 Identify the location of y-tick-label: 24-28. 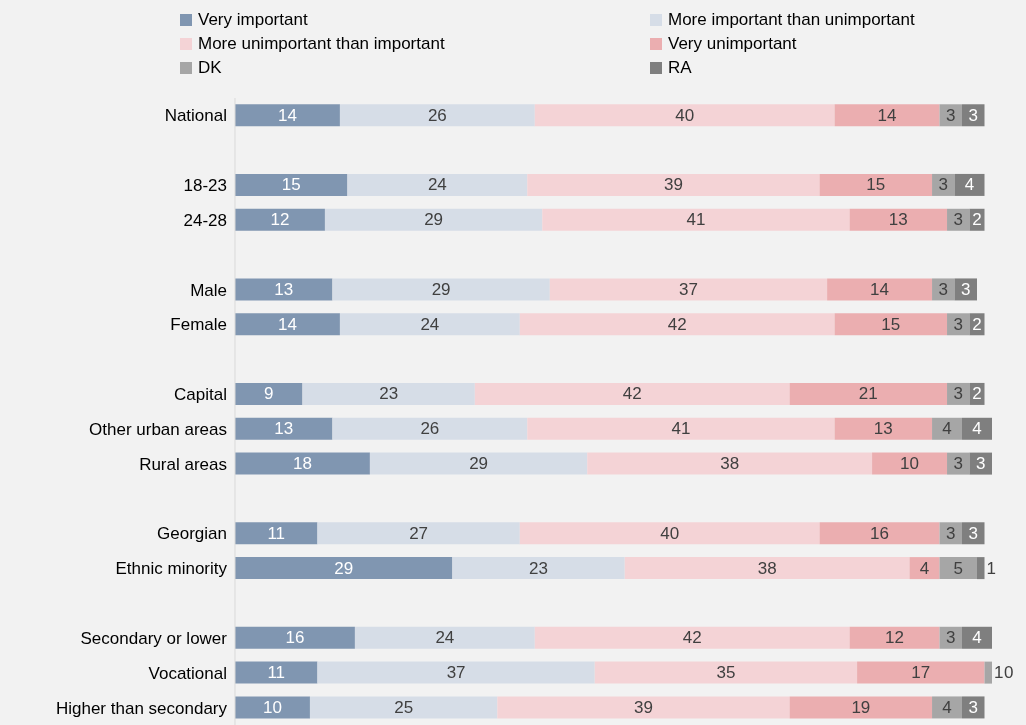
(205, 220).